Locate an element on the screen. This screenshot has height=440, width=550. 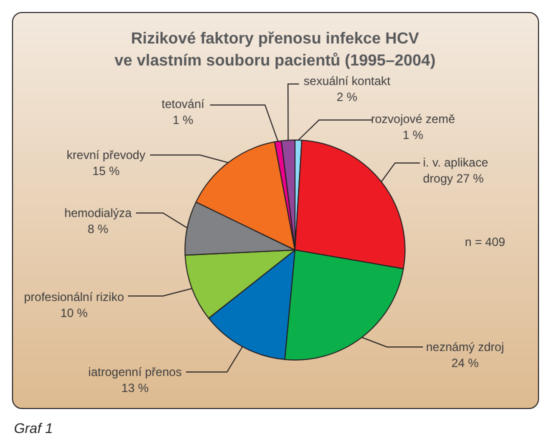
slice-label: neznámý zdroj is located at coordinates (465, 347).